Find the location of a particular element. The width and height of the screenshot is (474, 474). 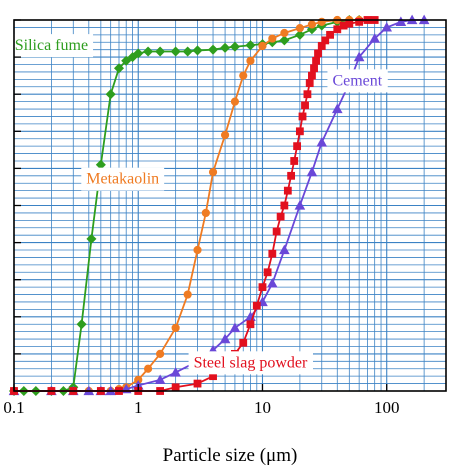

series-label-group-steel-slag-powder: Steel slag powder is located at coordinates (250, 363).